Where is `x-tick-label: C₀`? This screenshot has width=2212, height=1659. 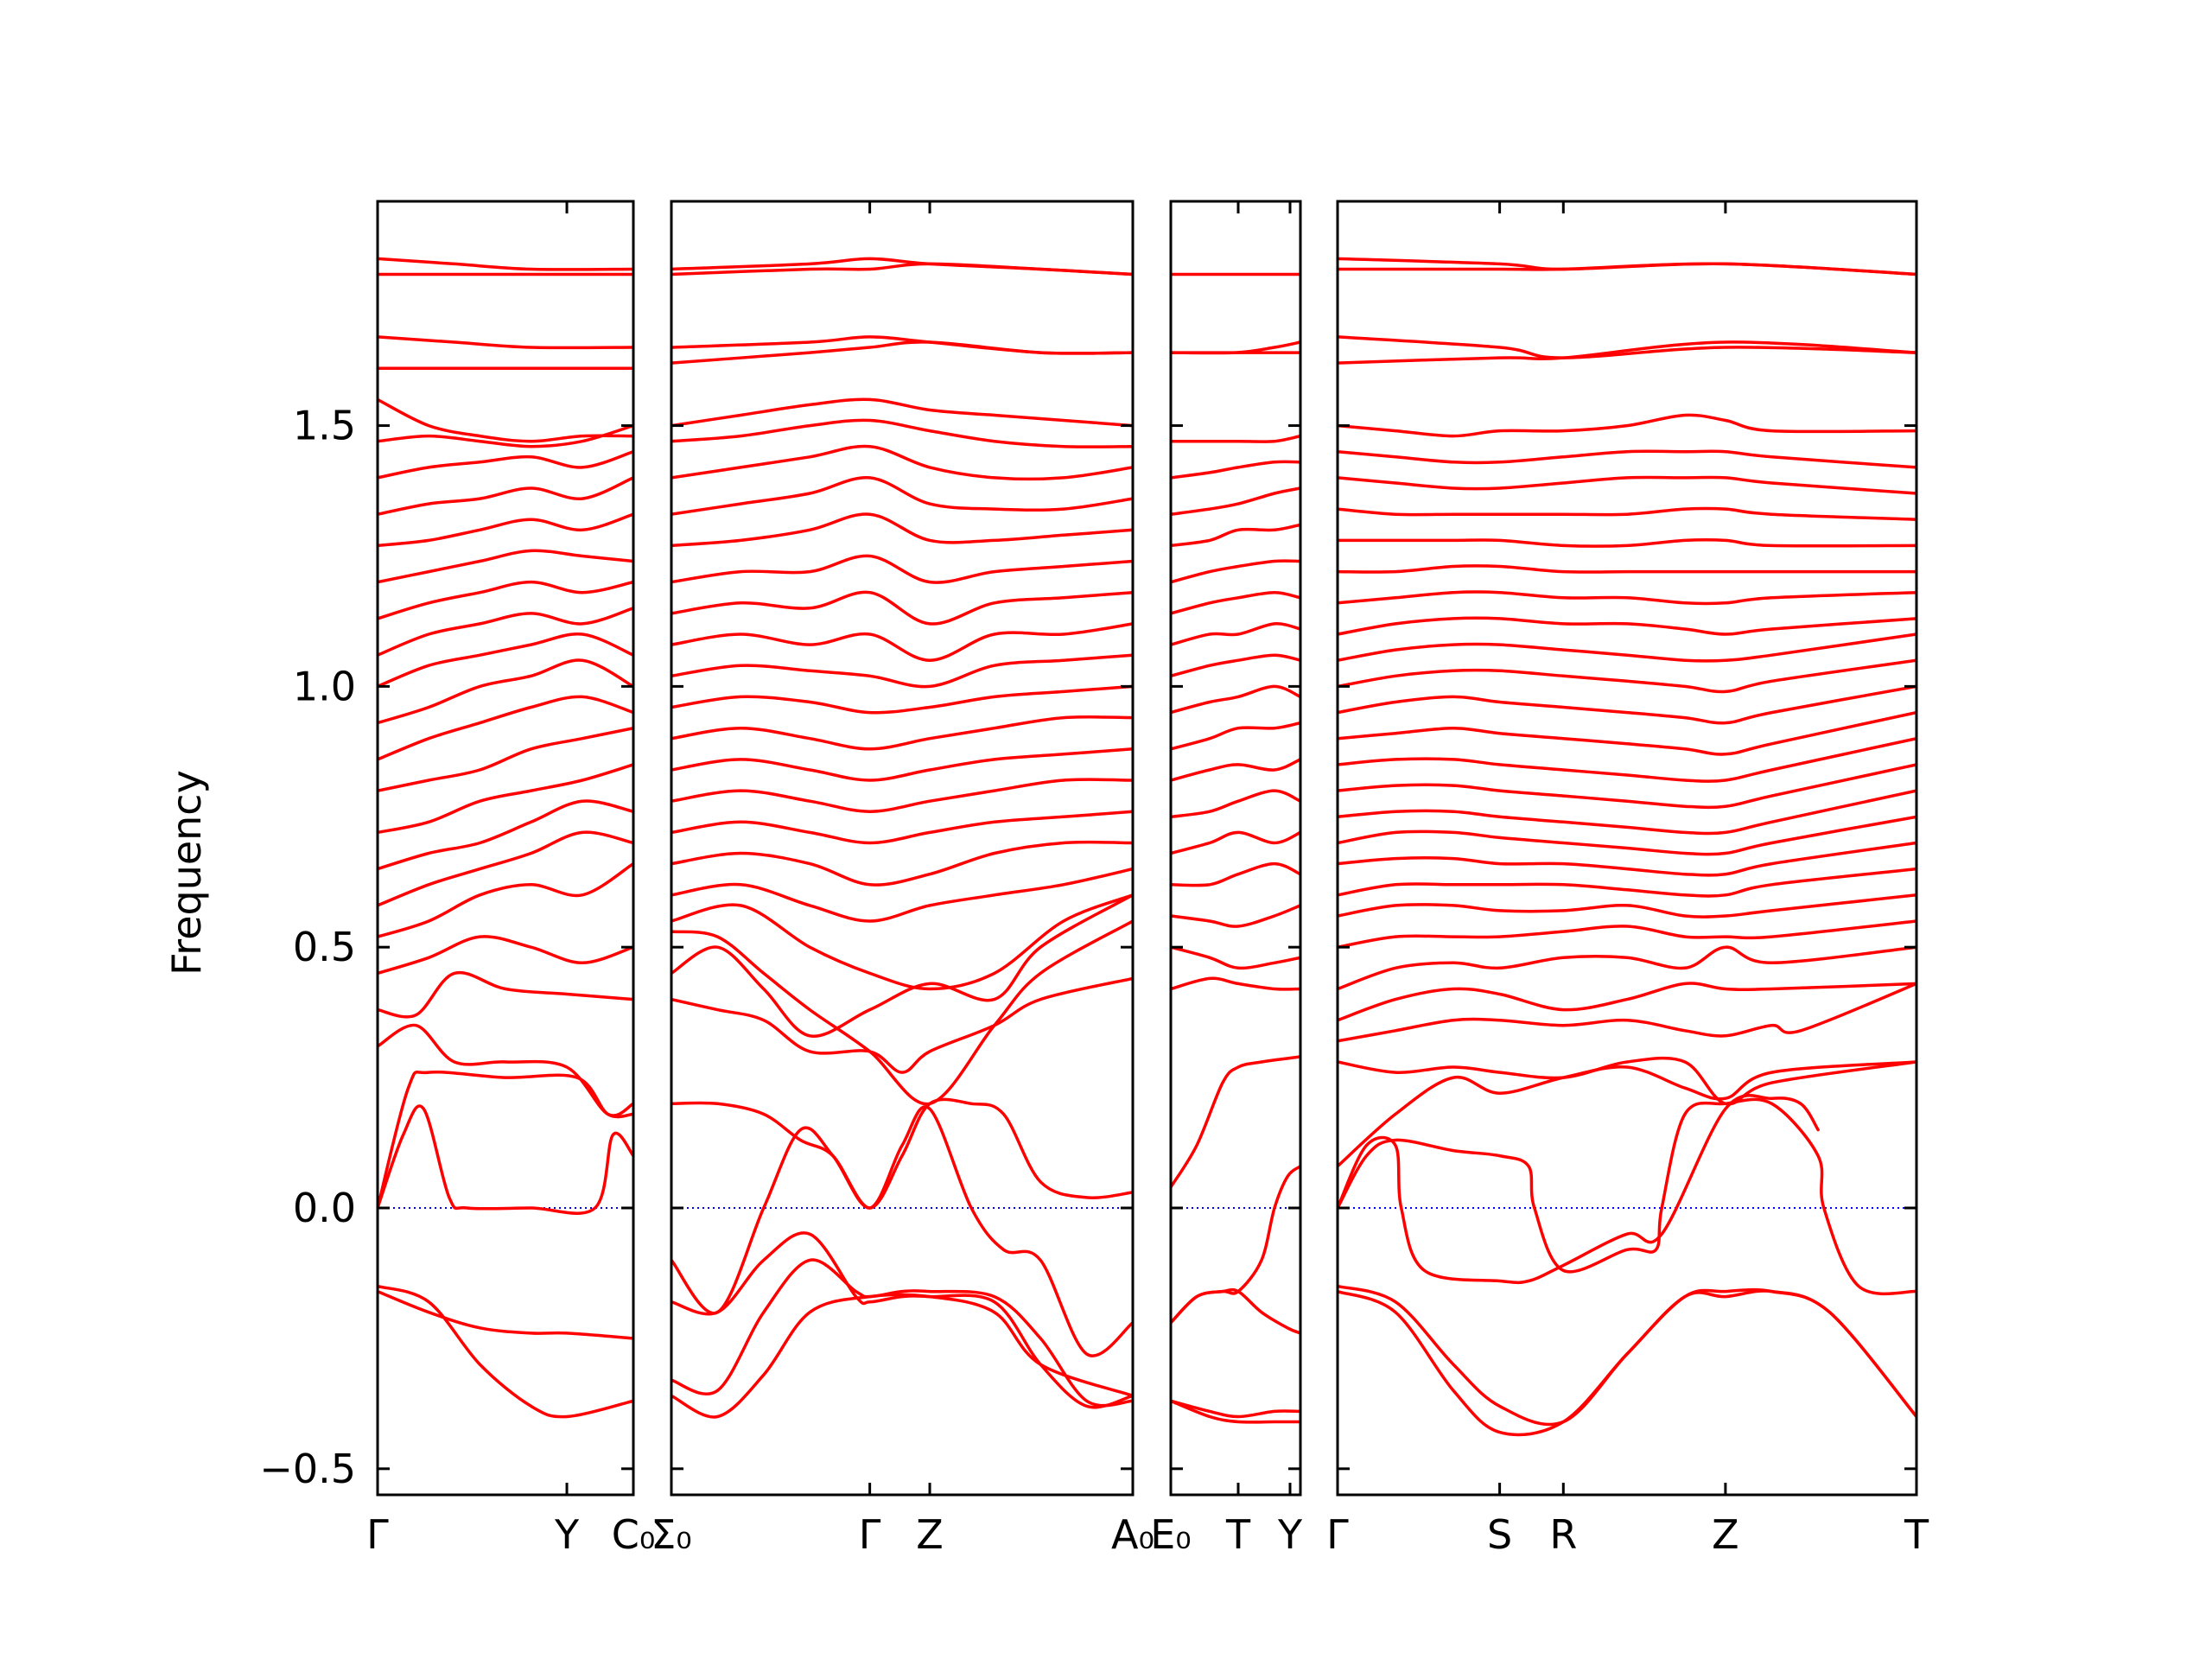 x-tick-label: C₀ is located at coordinates (634, 1534).